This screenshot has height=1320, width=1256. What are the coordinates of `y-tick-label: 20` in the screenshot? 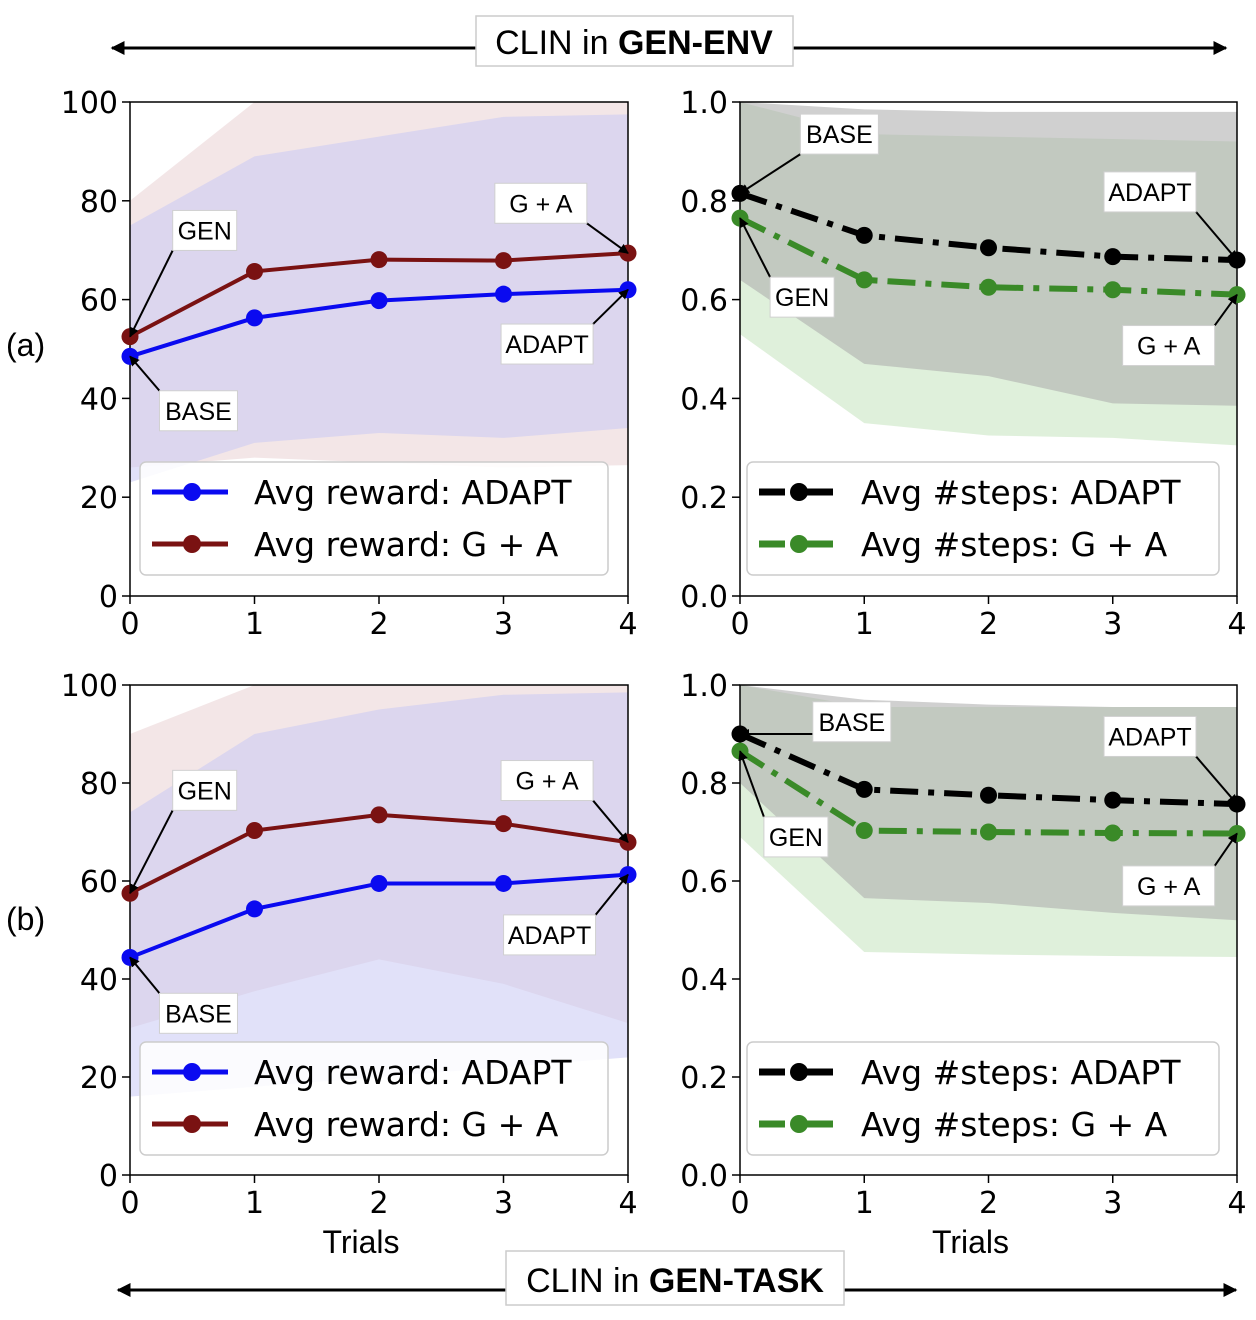 It's located at (99, 1078).